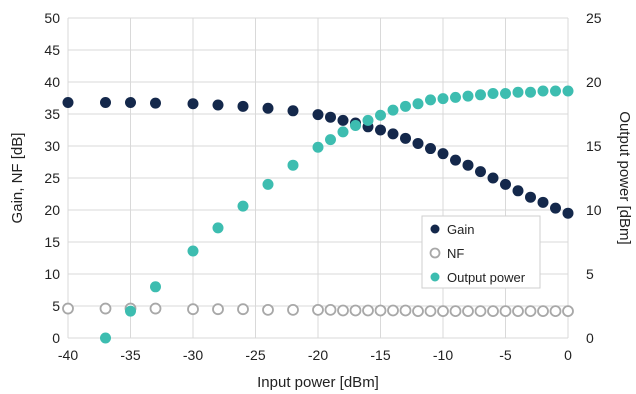 The height and width of the screenshot is (394, 636). Describe the element at coordinates (52, 50) in the screenshot. I see `y-left-tick-label: 45` at that location.